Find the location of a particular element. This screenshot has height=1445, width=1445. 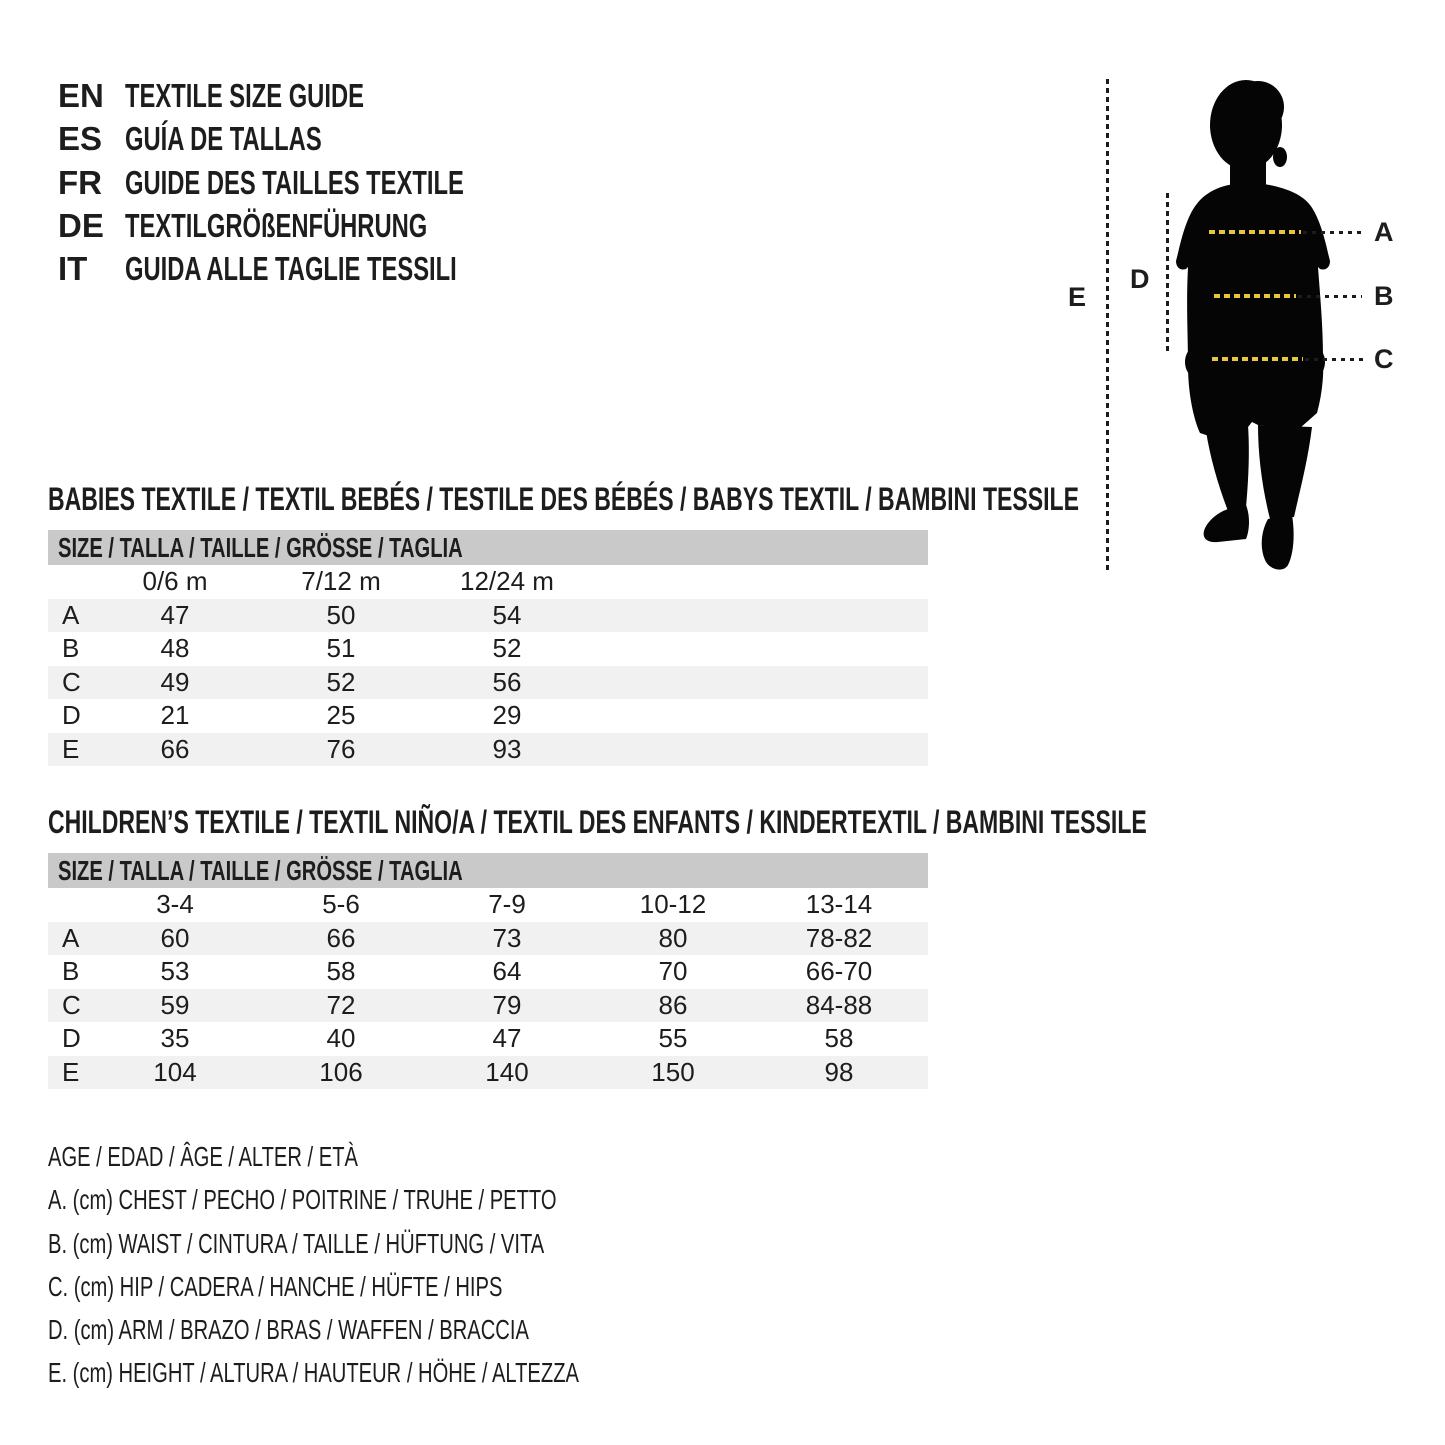

legend-text: AGE / EDAD / ÂGE / ALTER / ETÀ is located at coordinates (203, 1156).